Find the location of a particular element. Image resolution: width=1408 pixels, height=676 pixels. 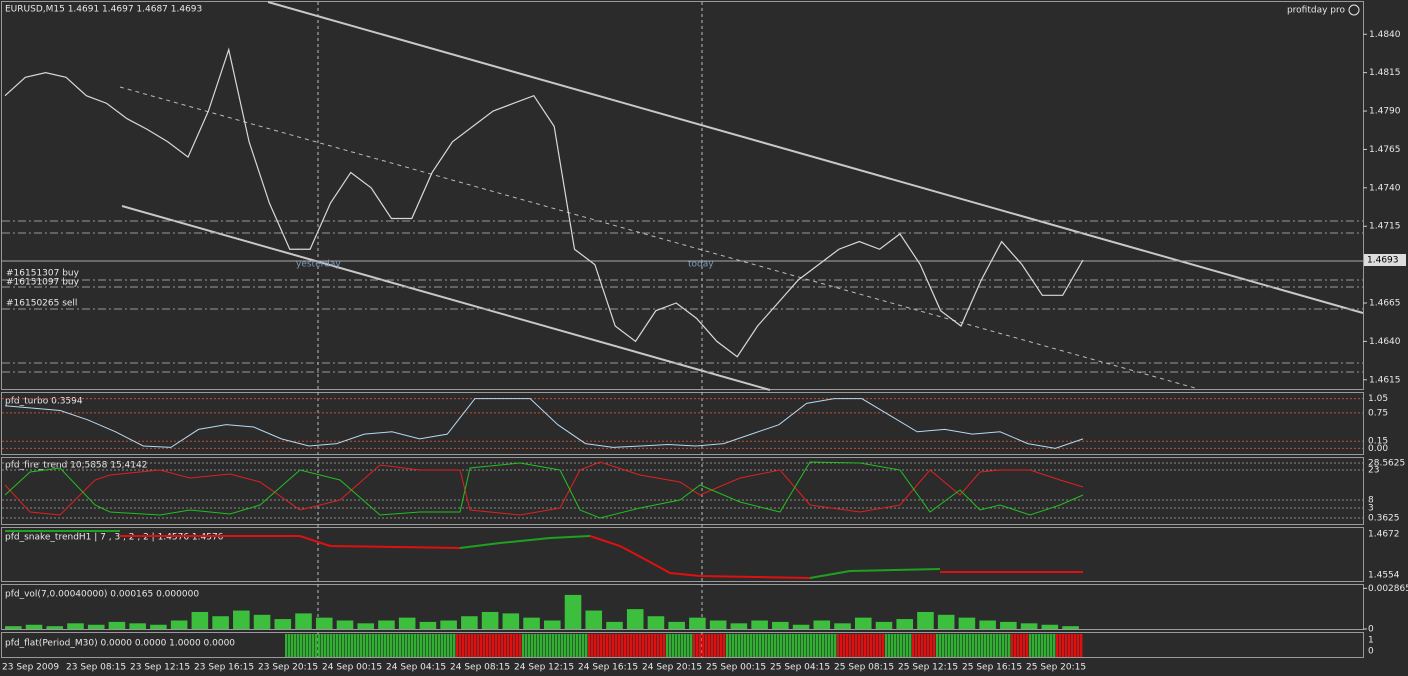

time-label: 25 Sep 00:15 is located at coordinates (736, 668).